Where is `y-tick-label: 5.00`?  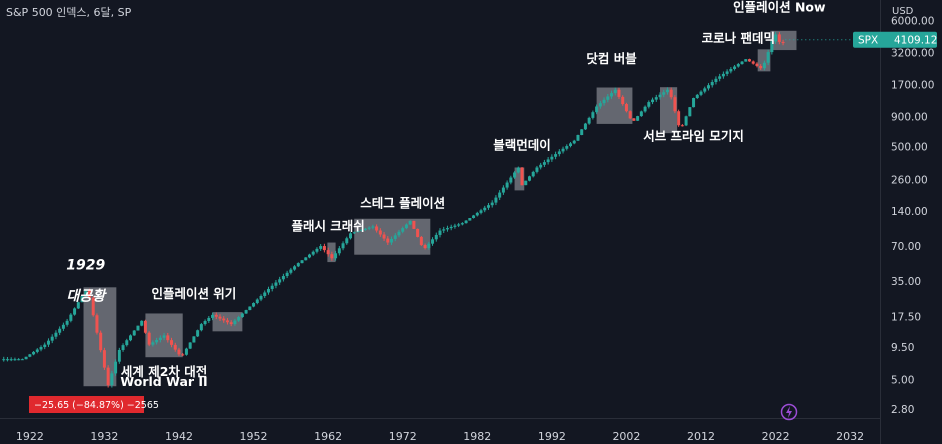 y-tick-label: 5.00 is located at coordinates (902, 381).